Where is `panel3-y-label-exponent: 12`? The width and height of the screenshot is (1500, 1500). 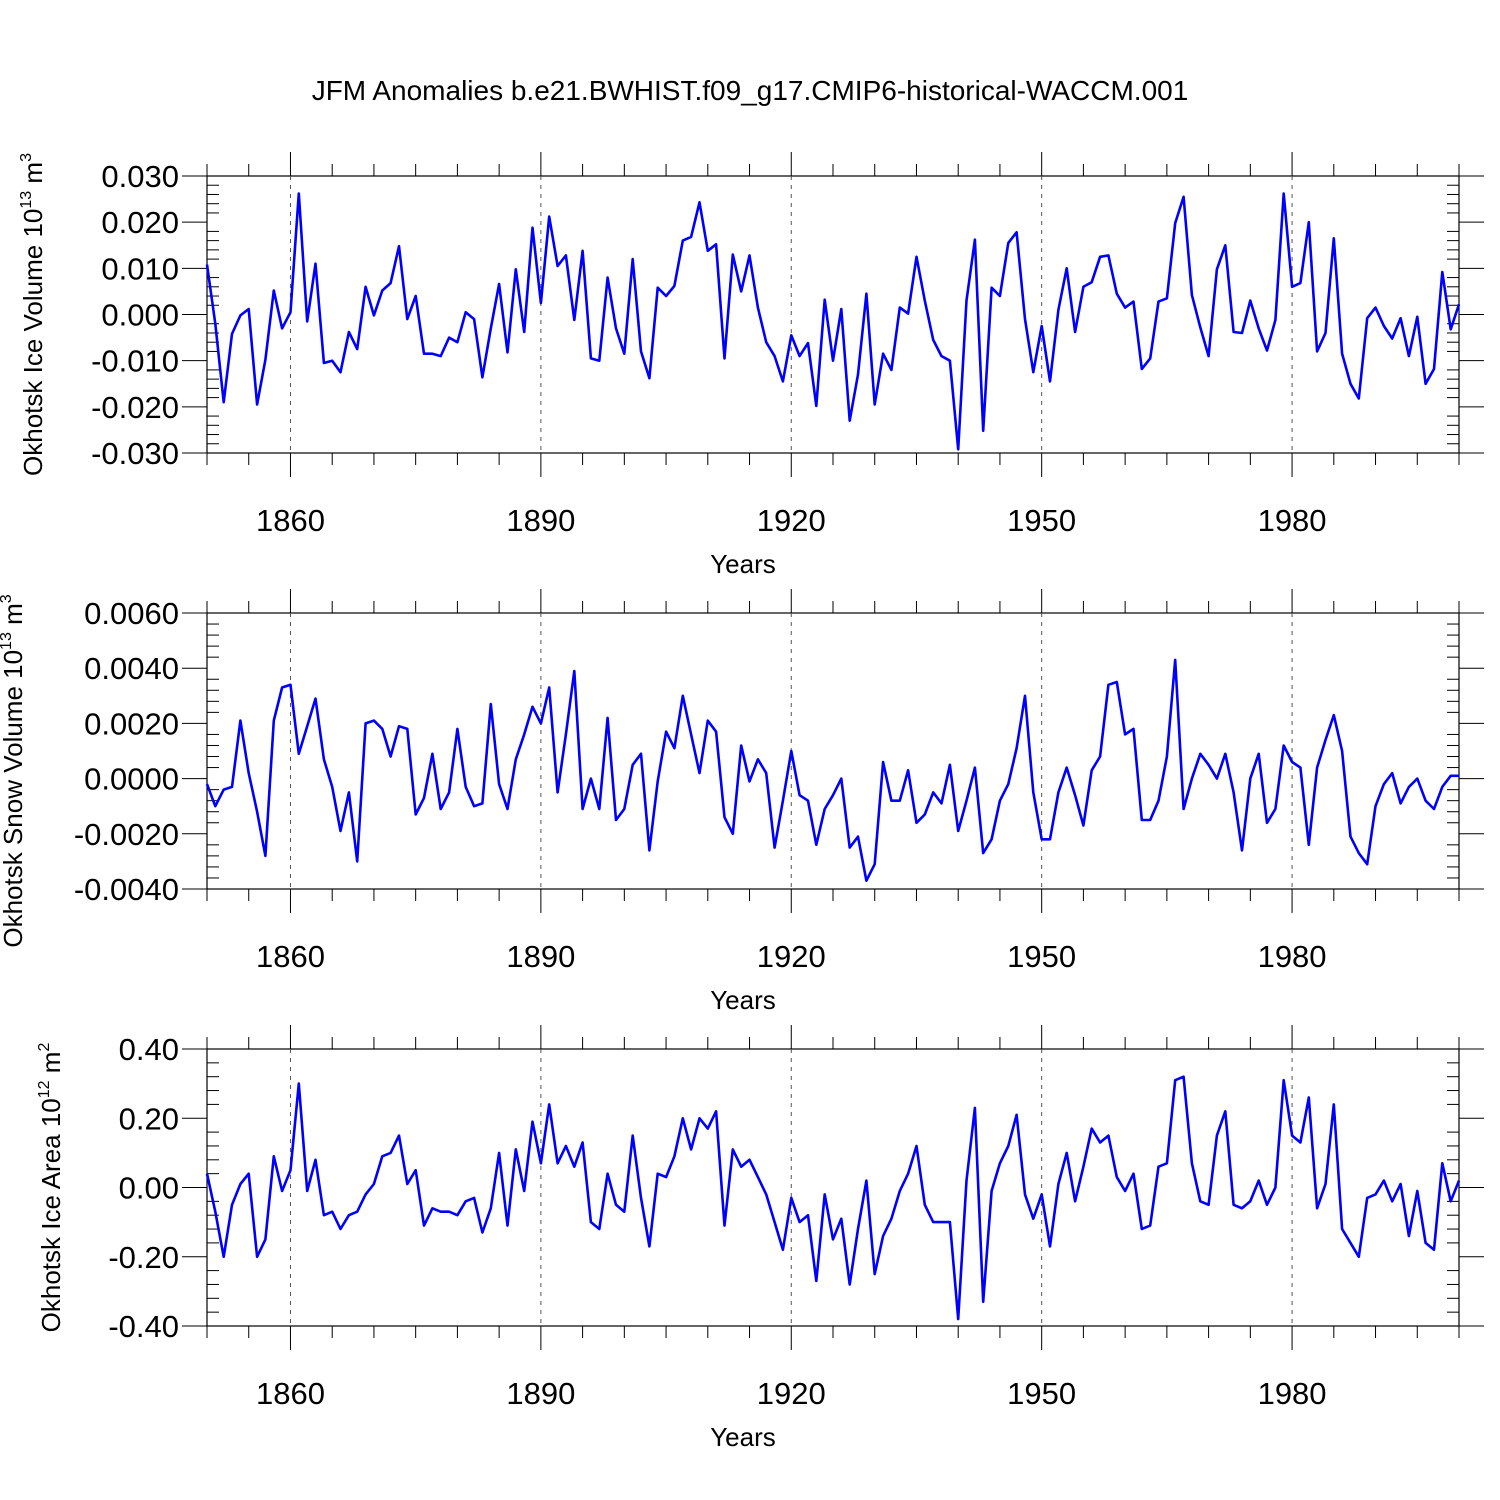 panel3-y-label-exponent: 12 is located at coordinates (44, 1089).